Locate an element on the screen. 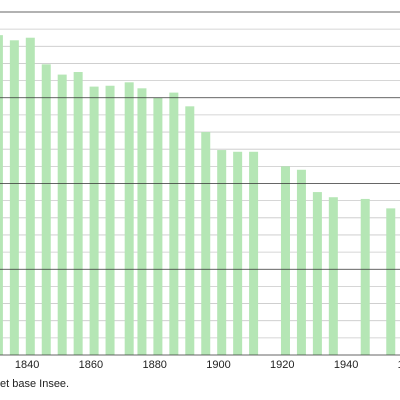  x-tick-label: 1940 is located at coordinates (346, 365).